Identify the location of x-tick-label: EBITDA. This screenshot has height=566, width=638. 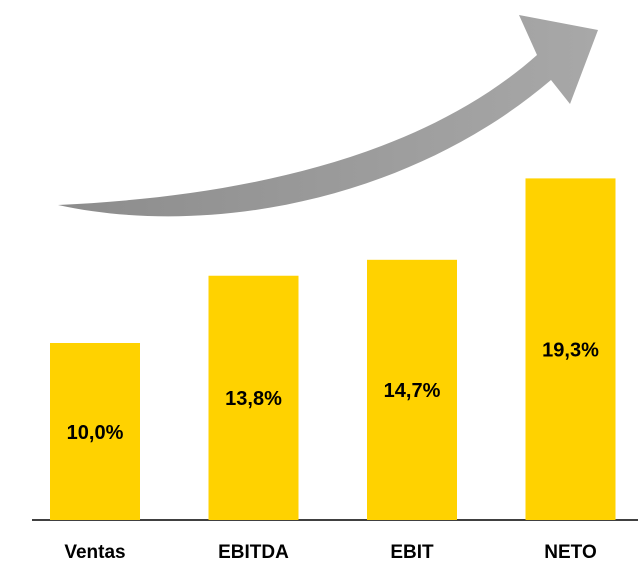
(253, 552).